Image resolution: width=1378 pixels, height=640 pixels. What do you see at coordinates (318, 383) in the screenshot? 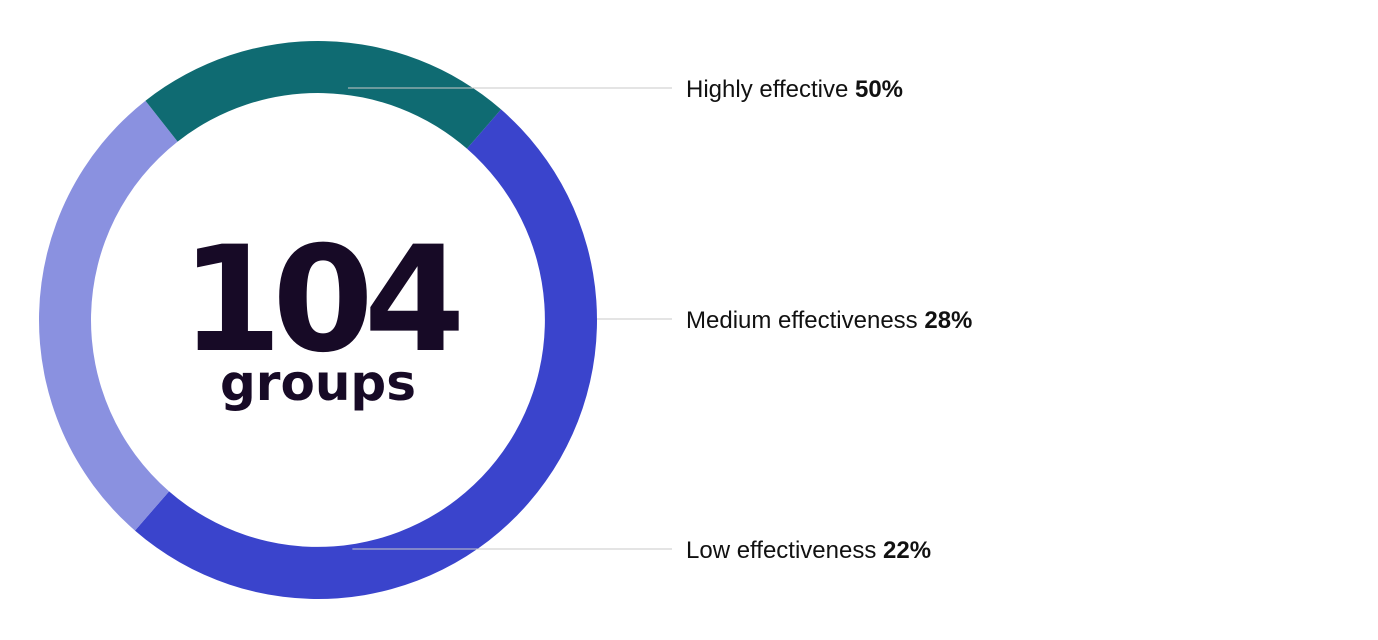
I see `total-groups-unit: groups` at bounding box center [318, 383].